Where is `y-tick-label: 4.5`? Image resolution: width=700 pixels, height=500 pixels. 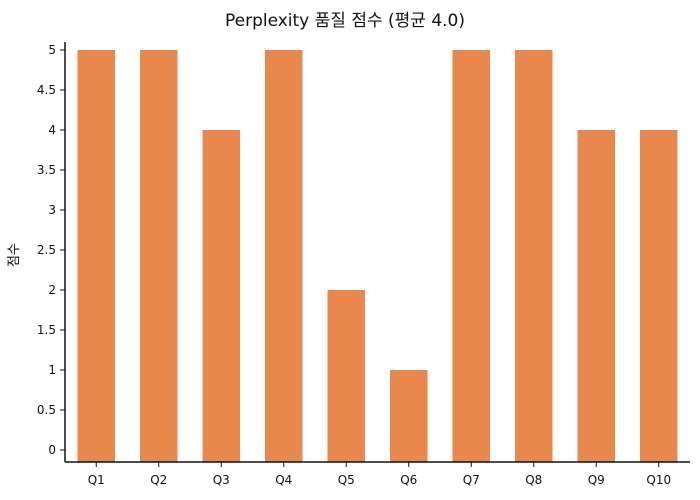 y-tick-label: 4.5 is located at coordinates (46, 90).